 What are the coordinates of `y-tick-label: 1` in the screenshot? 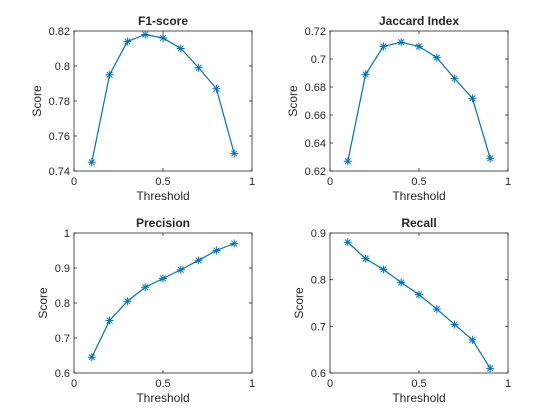 It's located at (67, 234).